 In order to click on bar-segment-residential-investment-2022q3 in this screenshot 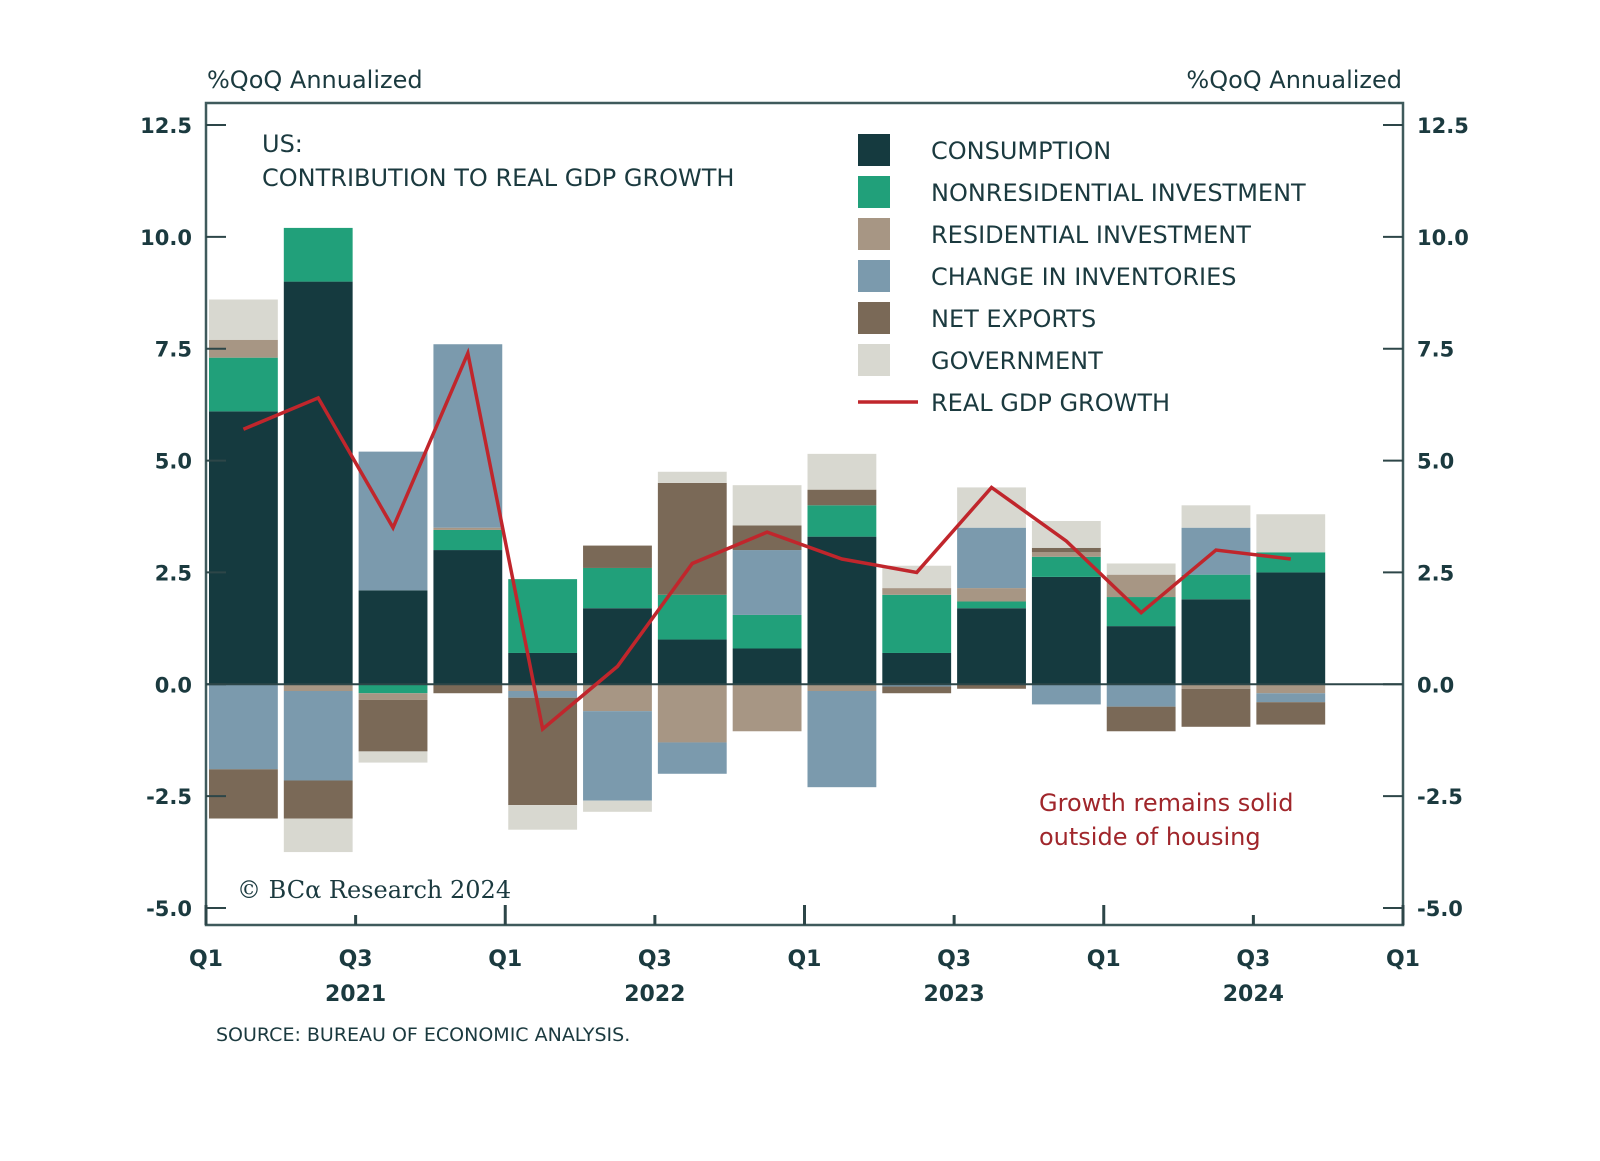, I will do `click(692, 713)`.